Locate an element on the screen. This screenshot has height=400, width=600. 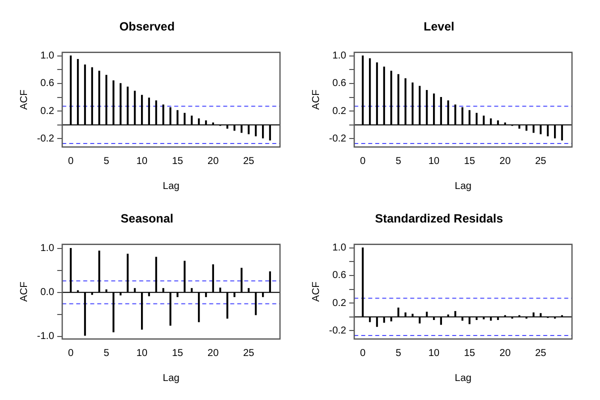
chart-title: Observed is located at coordinates (147, 27).